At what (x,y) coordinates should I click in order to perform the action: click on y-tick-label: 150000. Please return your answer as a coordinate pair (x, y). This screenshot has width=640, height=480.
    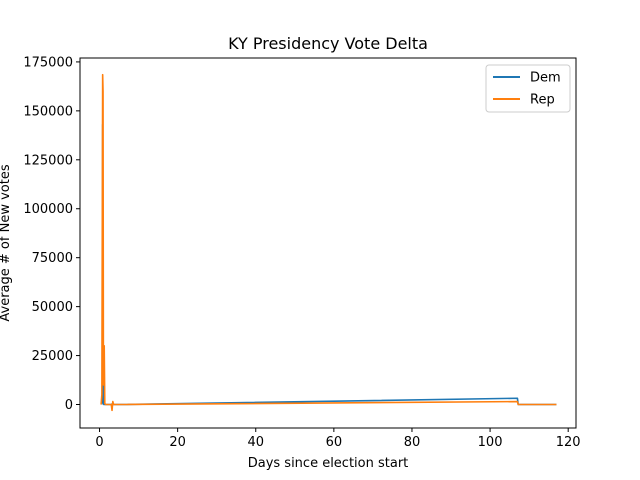
    Looking at the image, I should click on (48, 111).